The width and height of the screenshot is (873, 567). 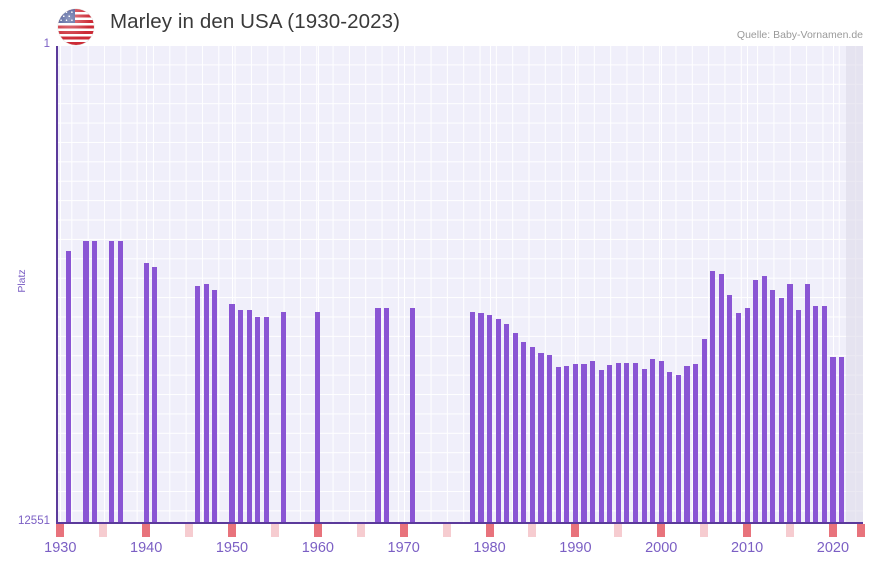 I want to click on x-axis-tick-label: 1930, so click(x=60, y=548).